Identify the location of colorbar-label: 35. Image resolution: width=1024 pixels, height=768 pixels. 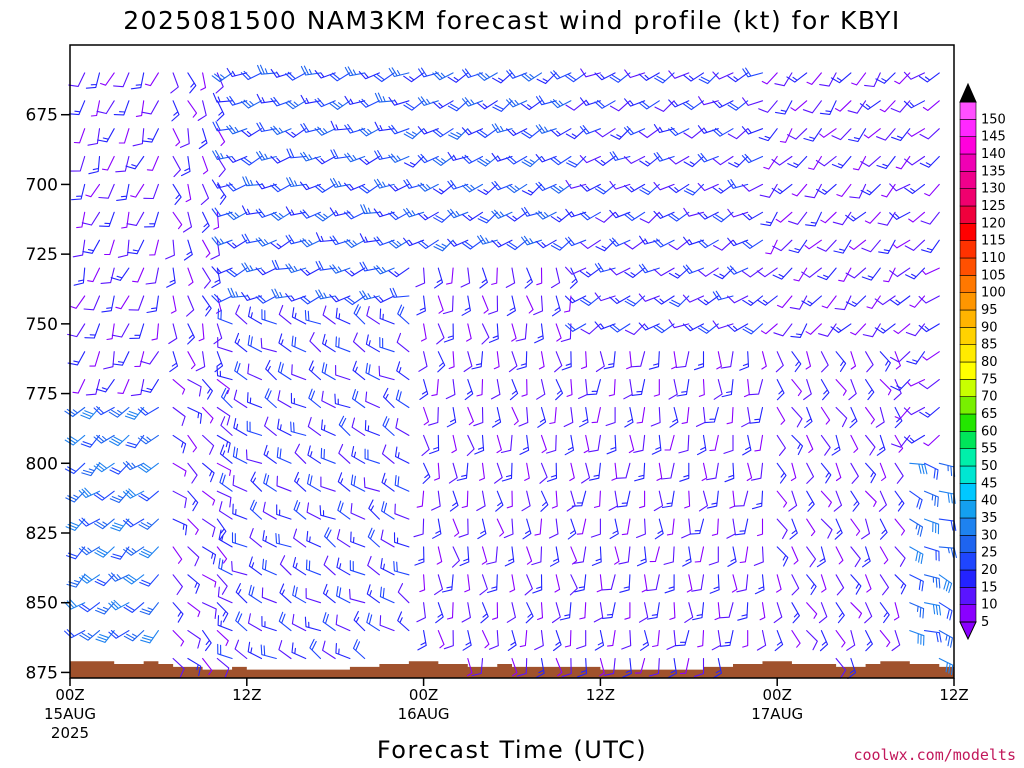
(989, 518).